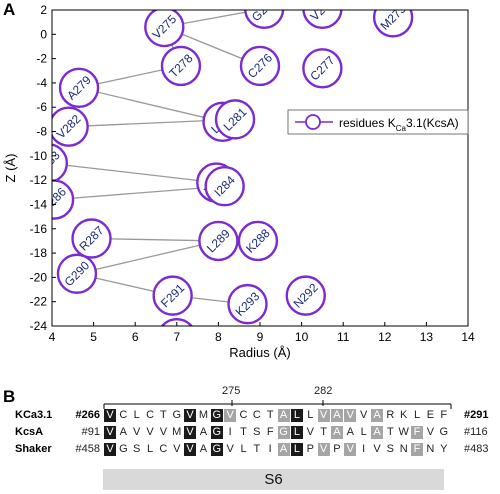 This screenshot has width=500, height=494. I want to click on panel-b-letter: B, so click(9, 396).